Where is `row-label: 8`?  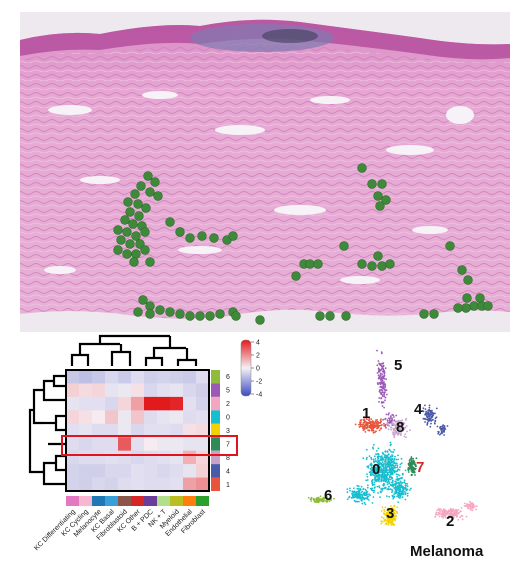 row-label: 8 is located at coordinates (228, 458).